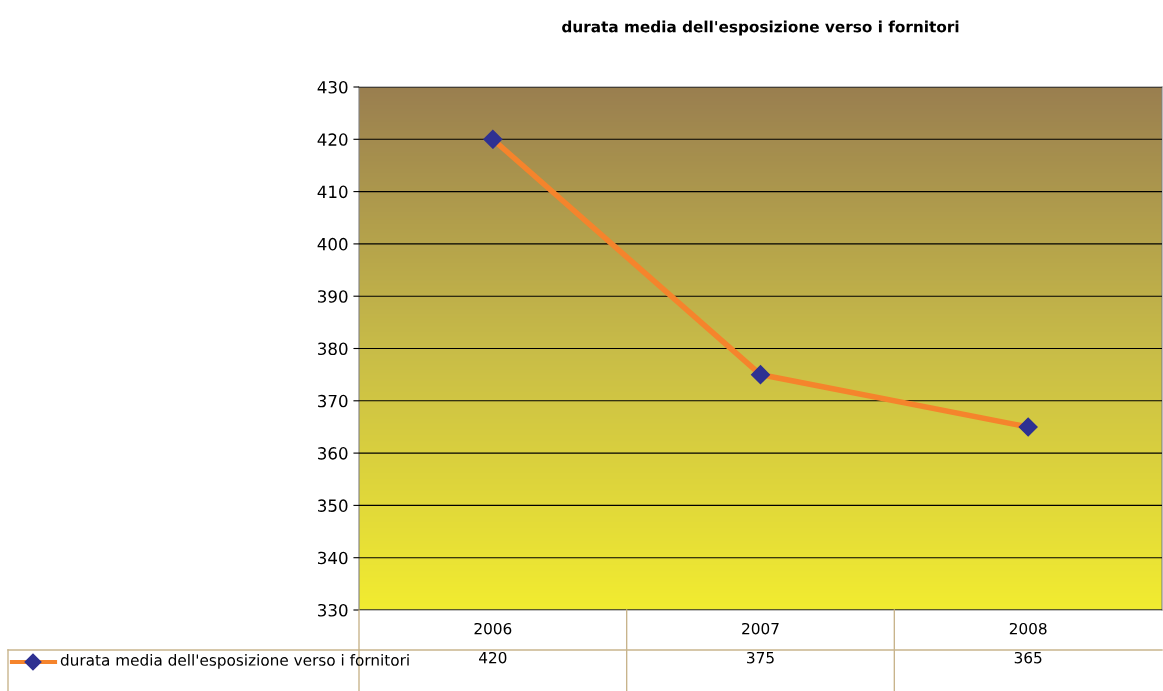 Image resolution: width=1163 pixels, height=691 pixels. I want to click on y-tick-label: 390, so click(333, 296).